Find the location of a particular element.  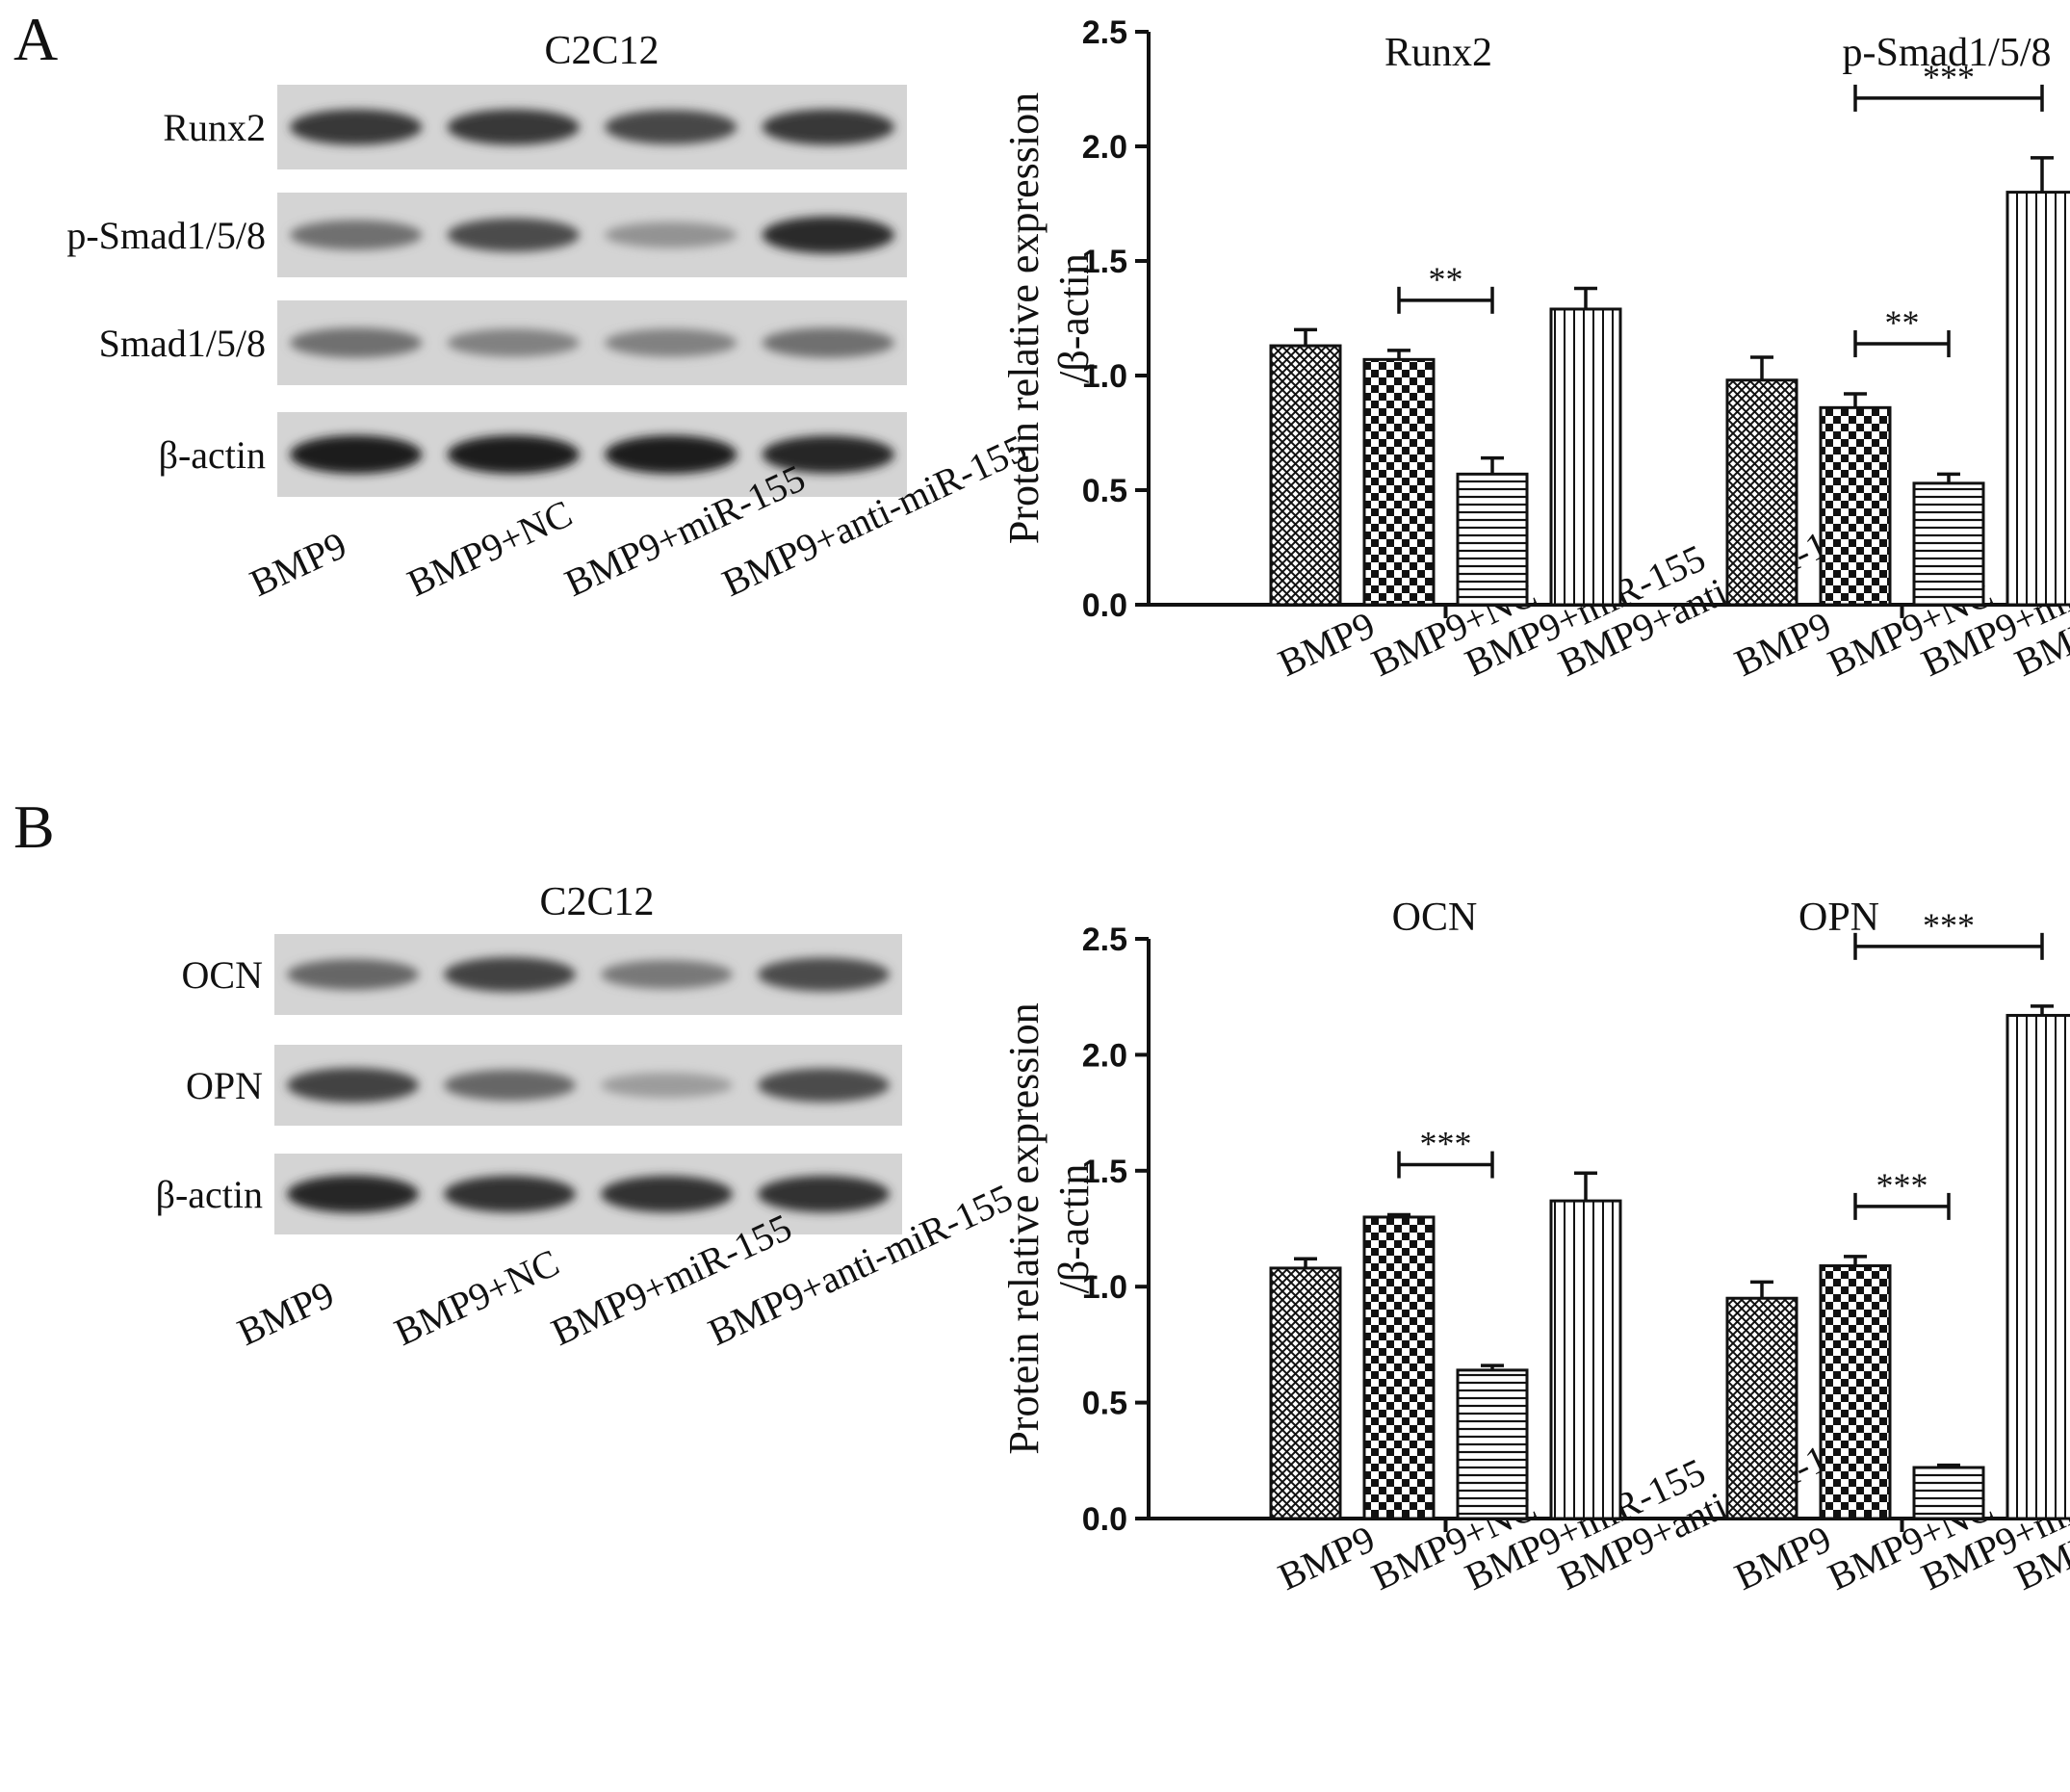

group-title: OPN is located at coordinates (1838, 918).